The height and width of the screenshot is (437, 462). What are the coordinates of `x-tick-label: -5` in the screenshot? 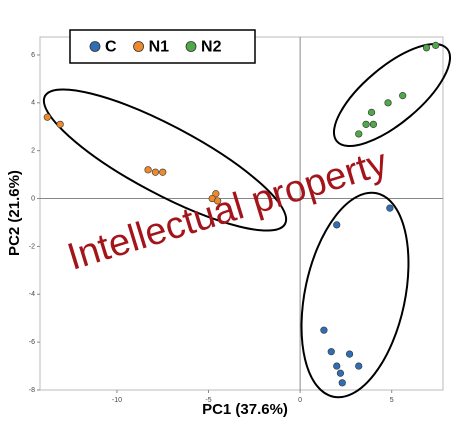 It's located at (208, 400).